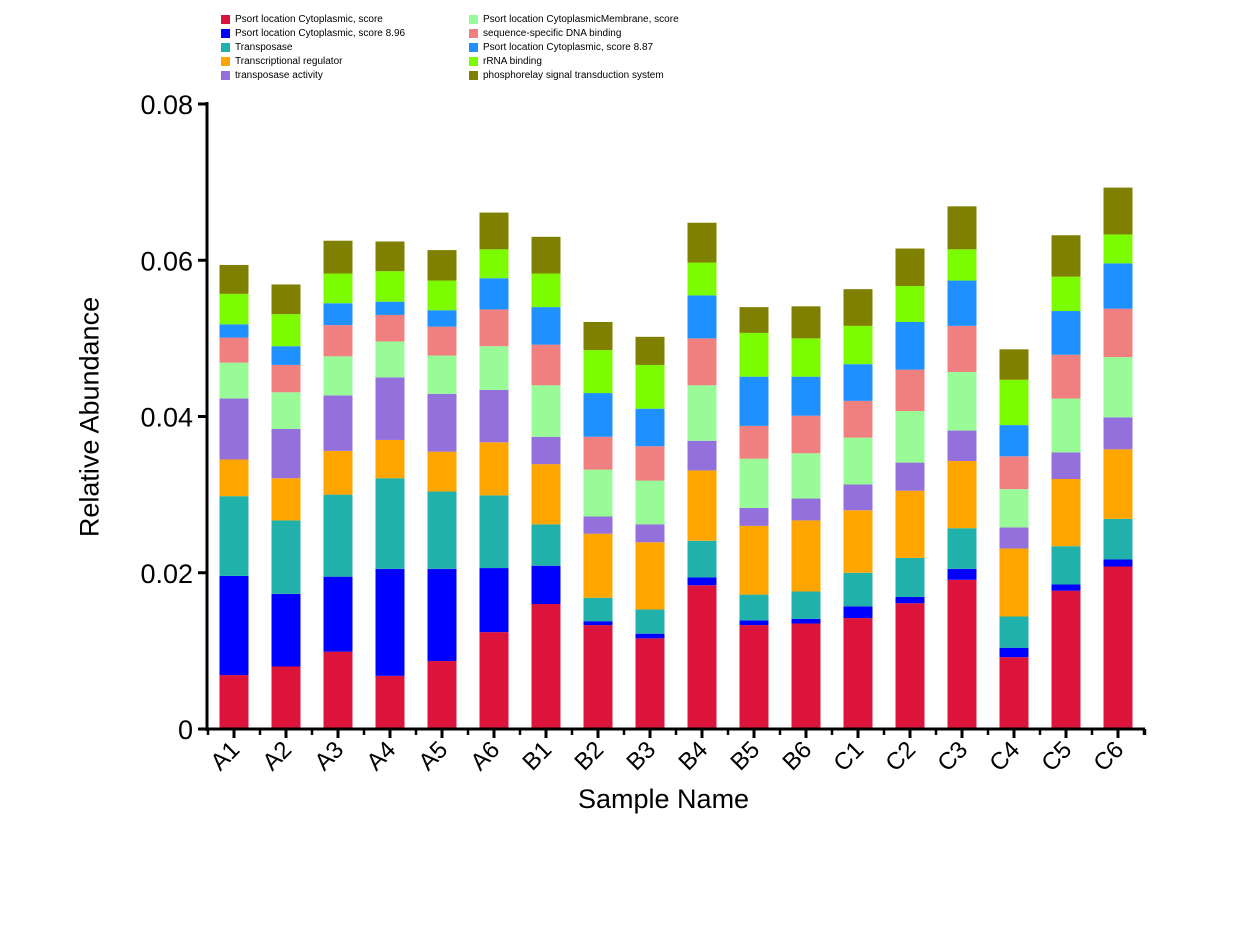 The height and width of the screenshot is (937, 1250). What do you see at coordinates (485, 756) in the screenshot?
I see `x-tick-label-A6: A6` at bounding box center [485, 756].